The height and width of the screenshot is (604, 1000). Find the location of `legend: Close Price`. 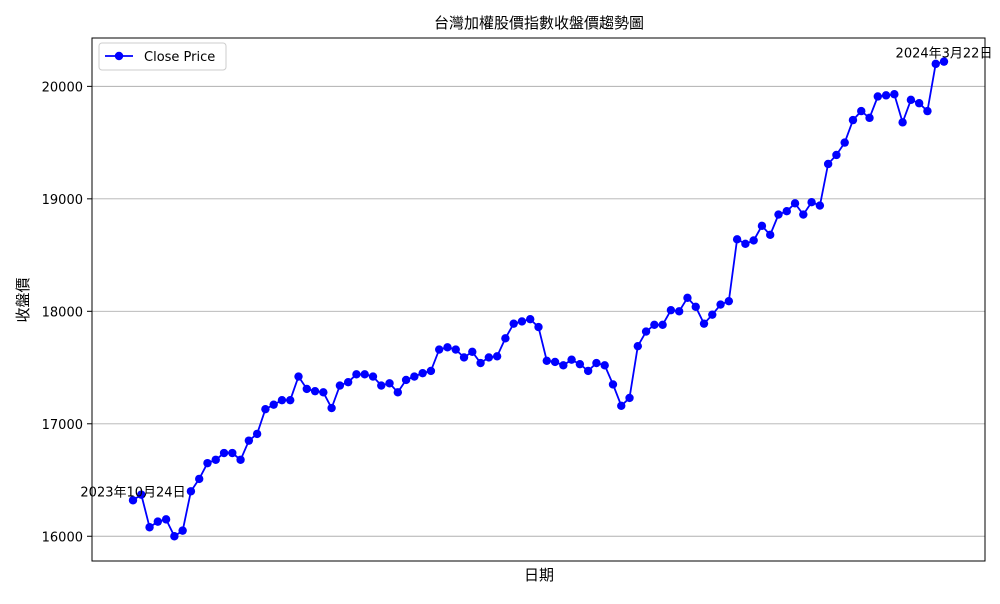

legend: Close Price is located at coordinates (162, 56).